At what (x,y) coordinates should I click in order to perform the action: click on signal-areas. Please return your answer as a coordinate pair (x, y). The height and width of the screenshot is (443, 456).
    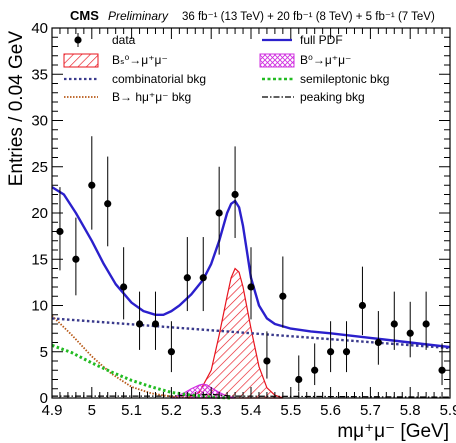
    Looking at the image, I should click on (227, 333).